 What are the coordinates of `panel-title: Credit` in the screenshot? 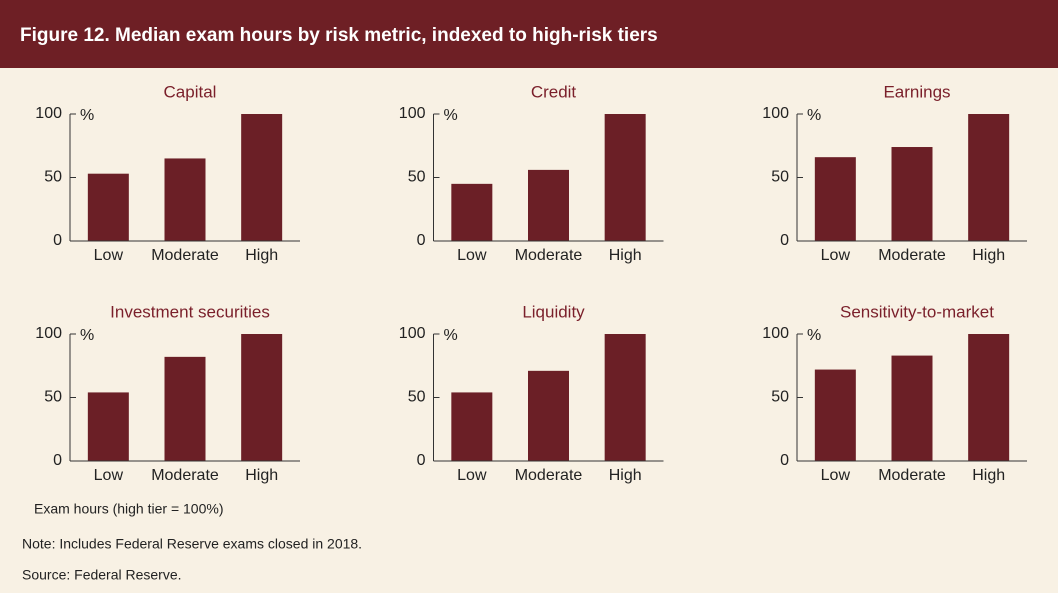 It's located at (554, 91).